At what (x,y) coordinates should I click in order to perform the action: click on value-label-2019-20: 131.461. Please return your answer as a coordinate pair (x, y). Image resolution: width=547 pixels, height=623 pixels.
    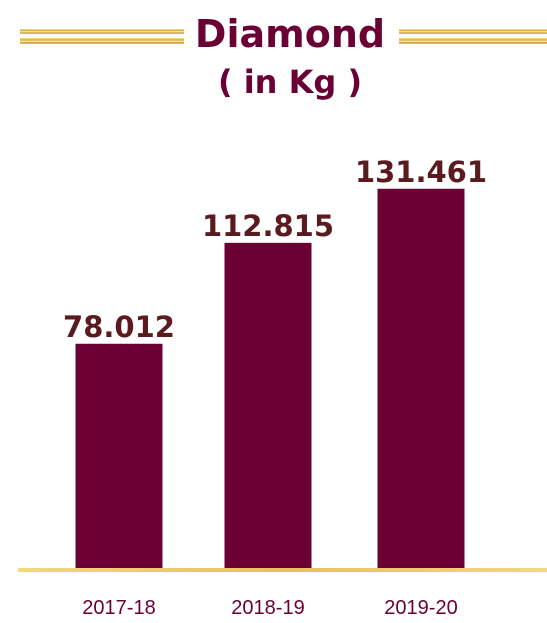
    Looking at the image, I should click on (421, 172).